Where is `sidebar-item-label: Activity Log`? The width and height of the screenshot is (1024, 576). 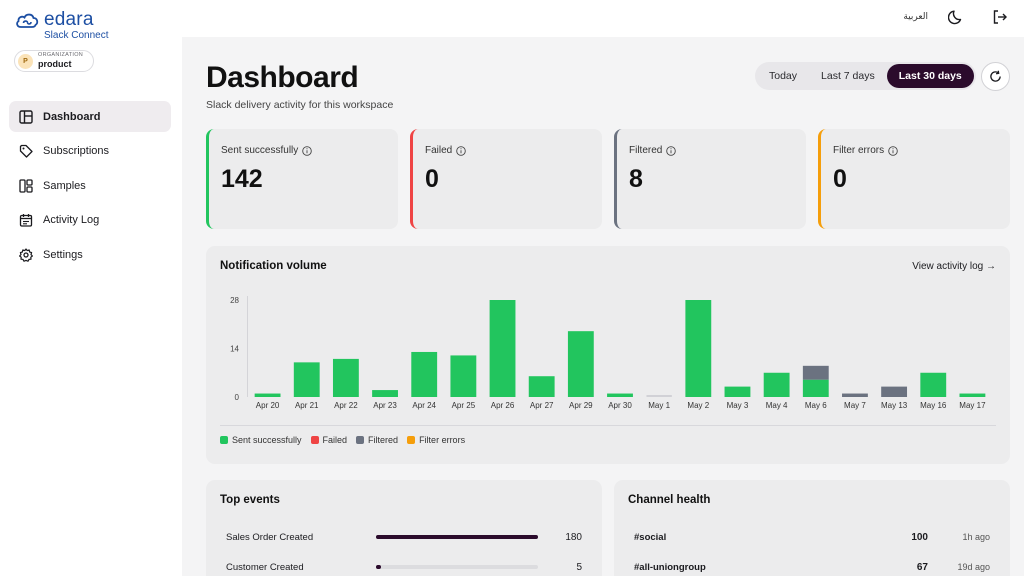 sidebar-item-label: Activity Log is located at coordinates (71, 220).